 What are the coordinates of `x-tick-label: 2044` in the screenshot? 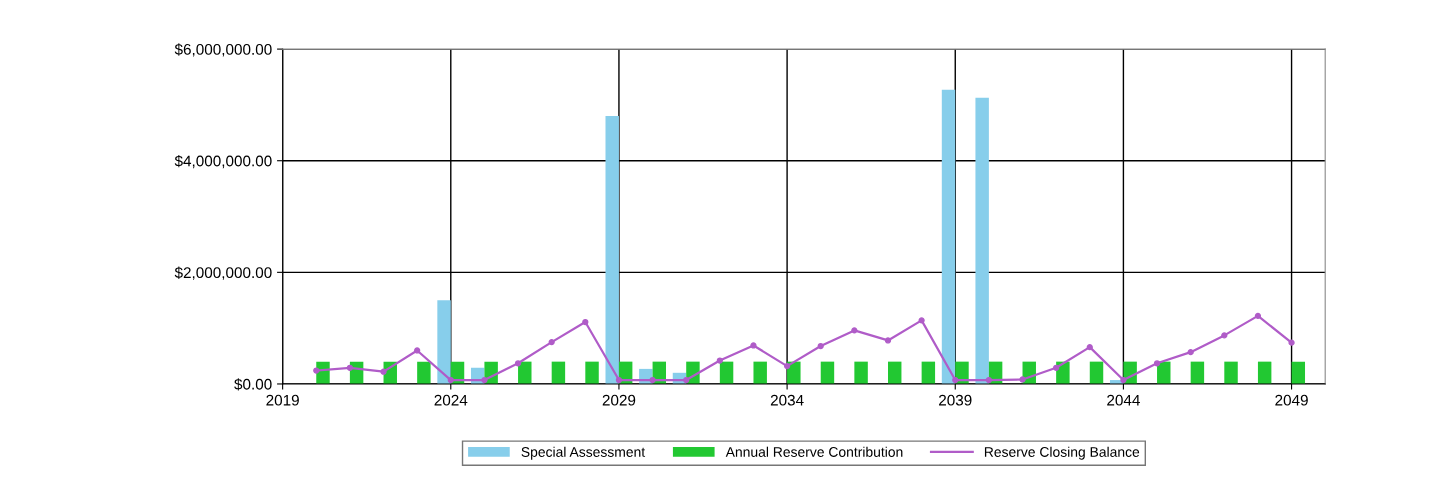 It's located at (1123, 400).